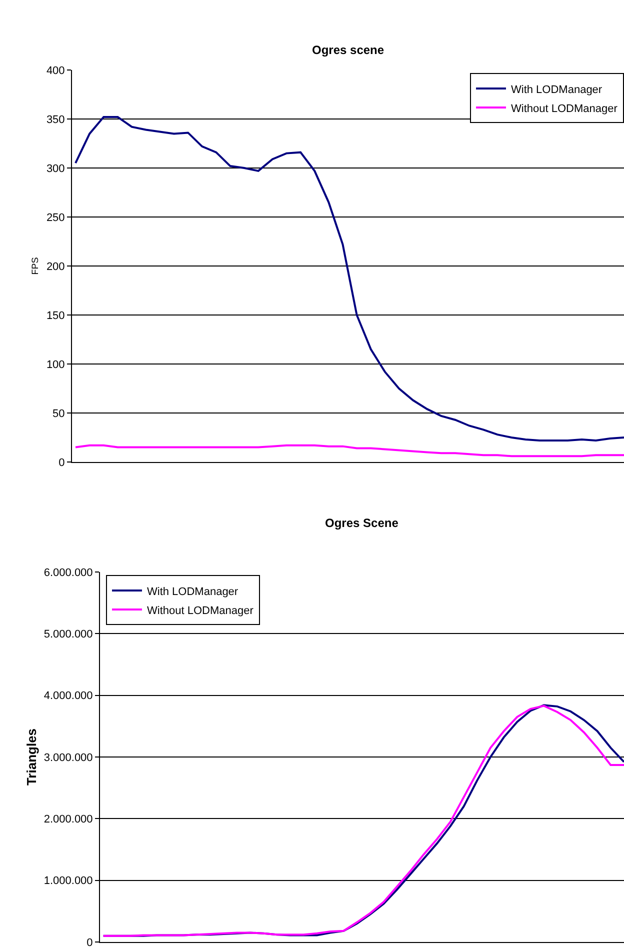 The width and height of the screenshot is (624, 950). Describe the element at coordinates (68, 758) in the screenshot. I see `y-tick-label: 3.000.000` at that location.